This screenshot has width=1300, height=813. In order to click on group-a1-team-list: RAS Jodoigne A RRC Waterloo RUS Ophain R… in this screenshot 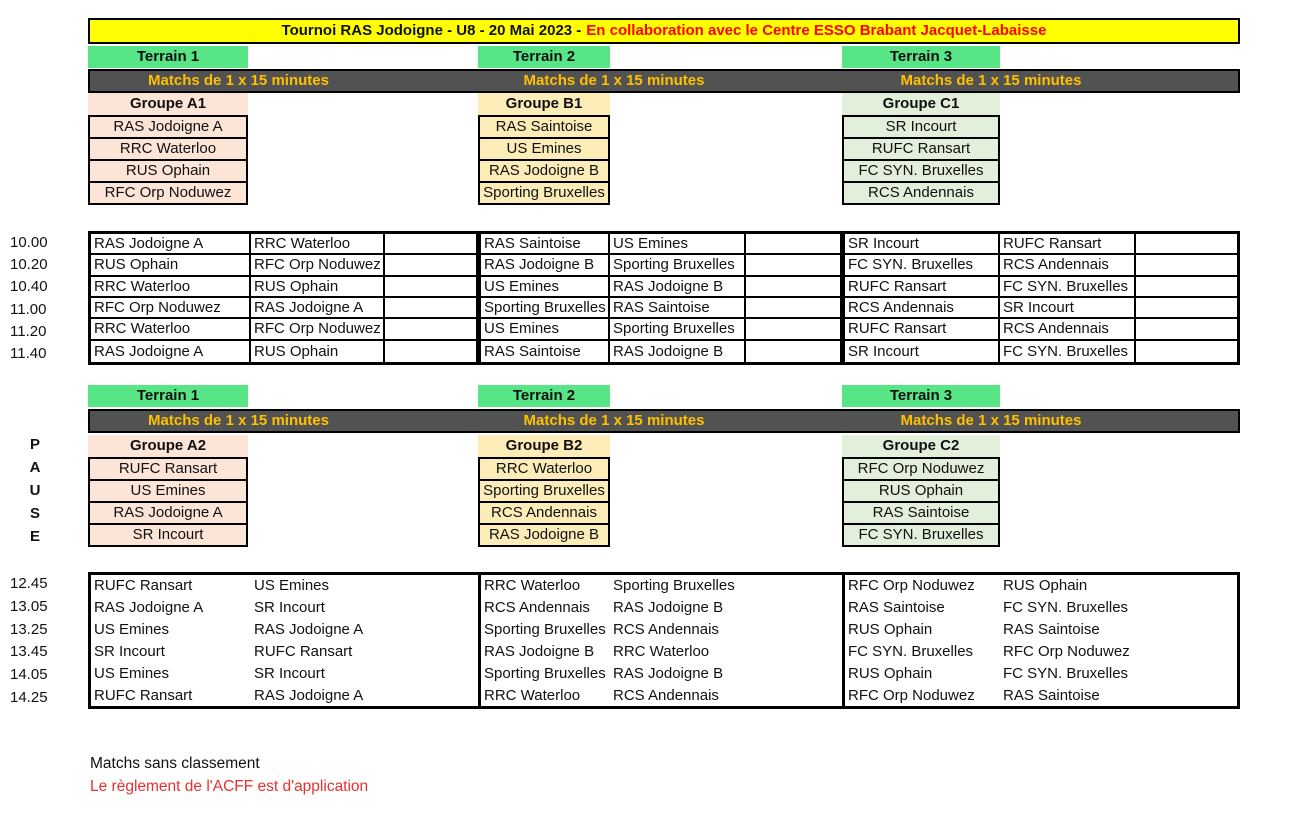, I will do `click(168, 160)`.